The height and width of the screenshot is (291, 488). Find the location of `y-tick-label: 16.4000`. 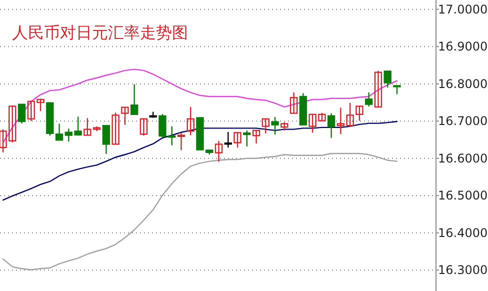

y-tick-label: 16.4000 is located at coordinates (463, 233).